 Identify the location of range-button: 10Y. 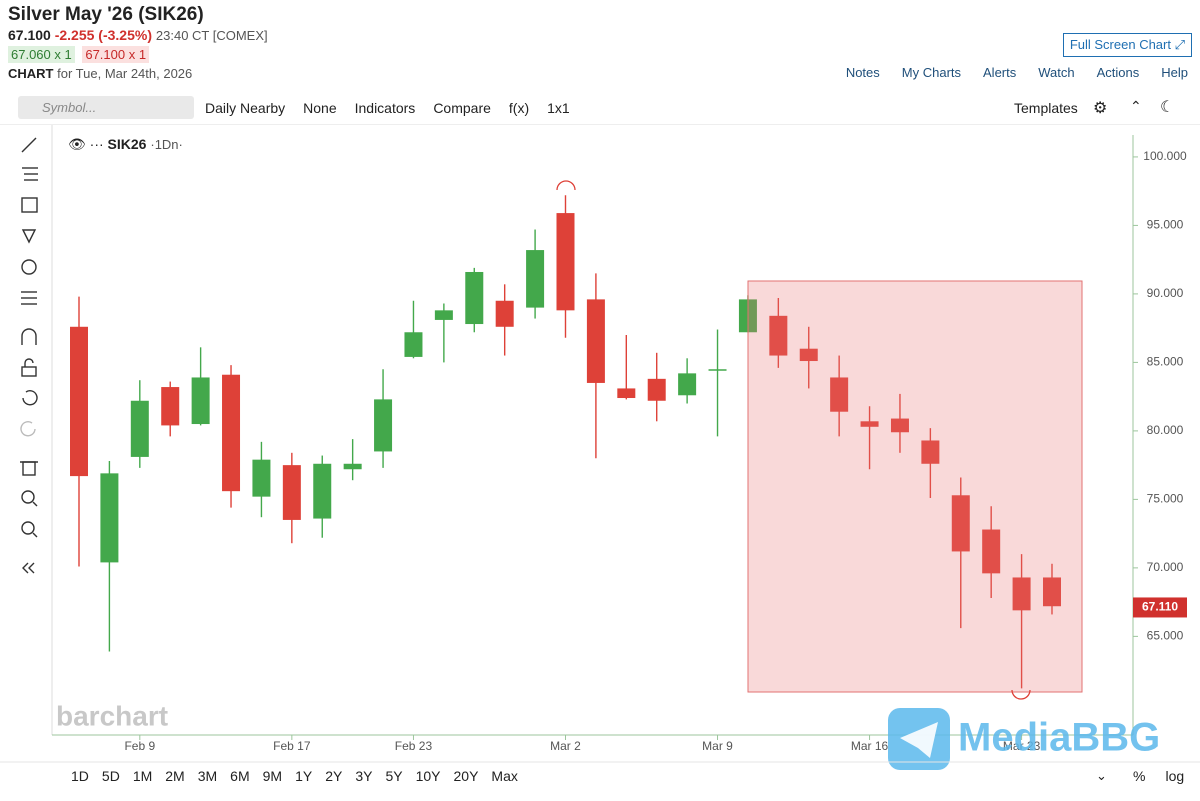
(428, 776).